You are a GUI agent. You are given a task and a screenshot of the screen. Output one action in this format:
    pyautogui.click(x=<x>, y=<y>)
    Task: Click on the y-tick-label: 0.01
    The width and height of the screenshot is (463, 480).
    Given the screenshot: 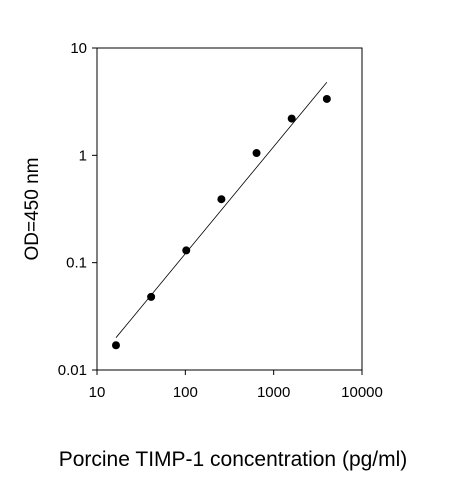 What is the action you would take?
    pyautogui.click(x=72, y=370)
    